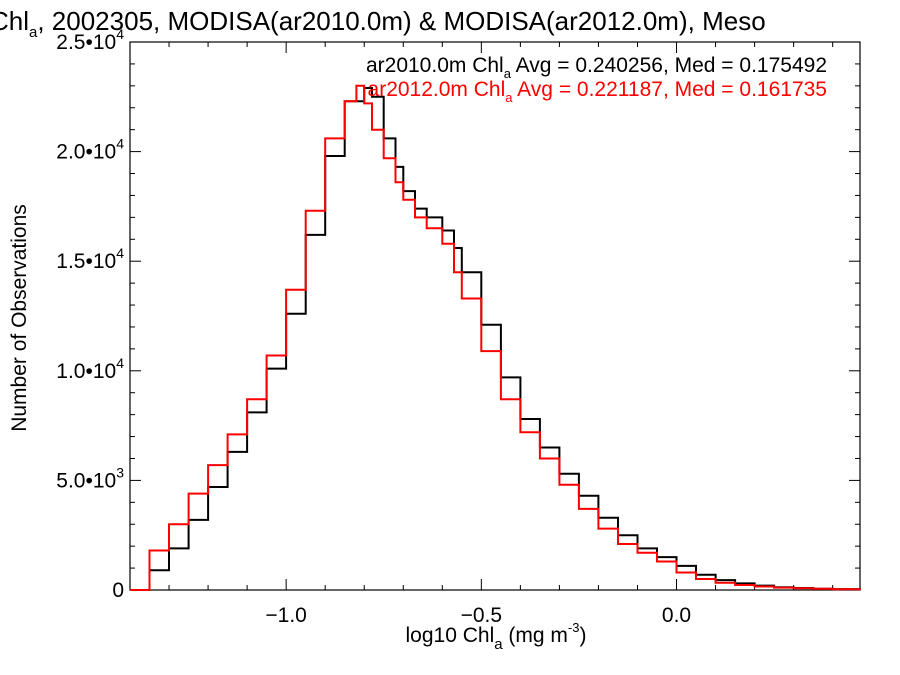 The width and height of the screenshot is (900, 675). I want to click on y-tick-label: 5.0•103, so click(90, 478).